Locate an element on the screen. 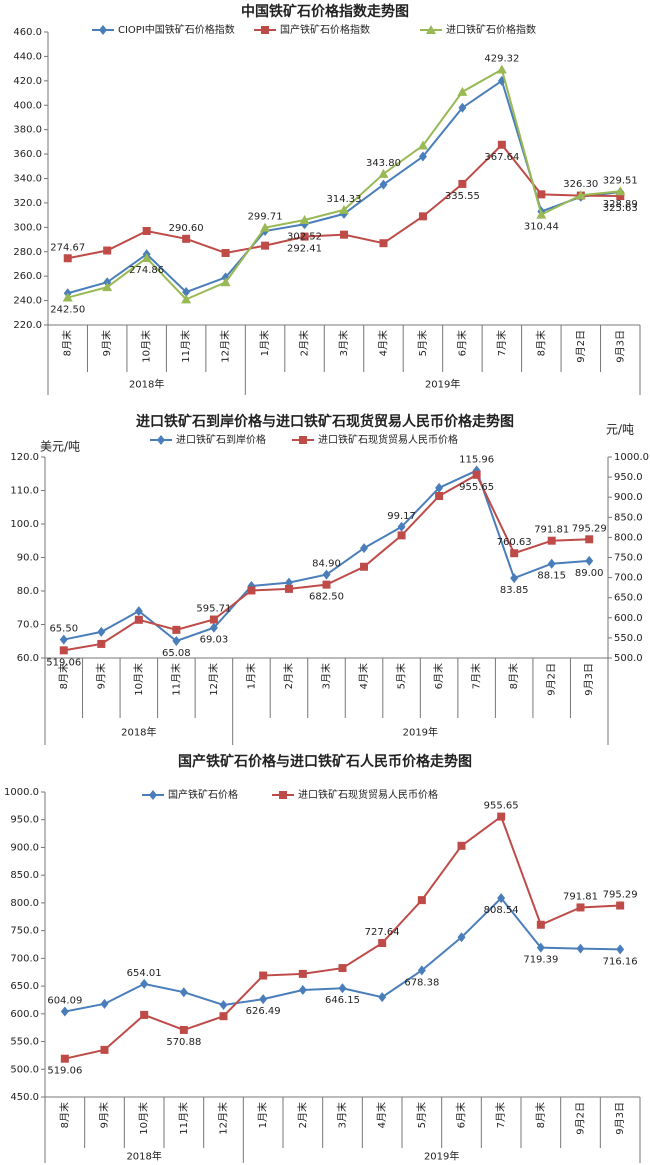 Image resolution: width=650 pixels, height=1165 pixels. x-tick-label: 9月2日 is located at coordinates (581, 1118).